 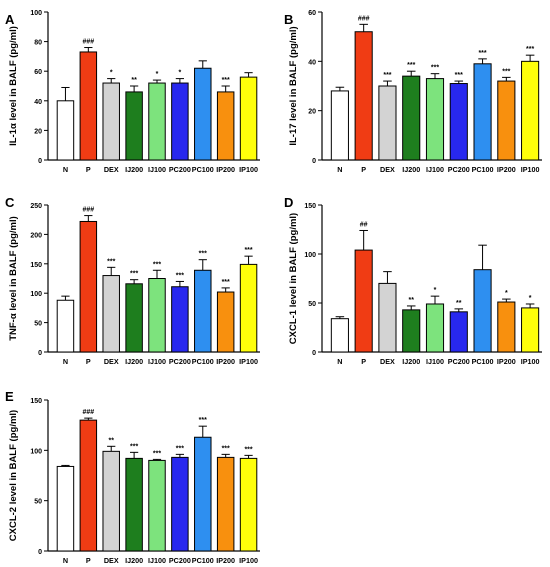 I want to click on y-axis-label: CXCL-2 level in BALF (pg/ml), so click(x=13, y=475).